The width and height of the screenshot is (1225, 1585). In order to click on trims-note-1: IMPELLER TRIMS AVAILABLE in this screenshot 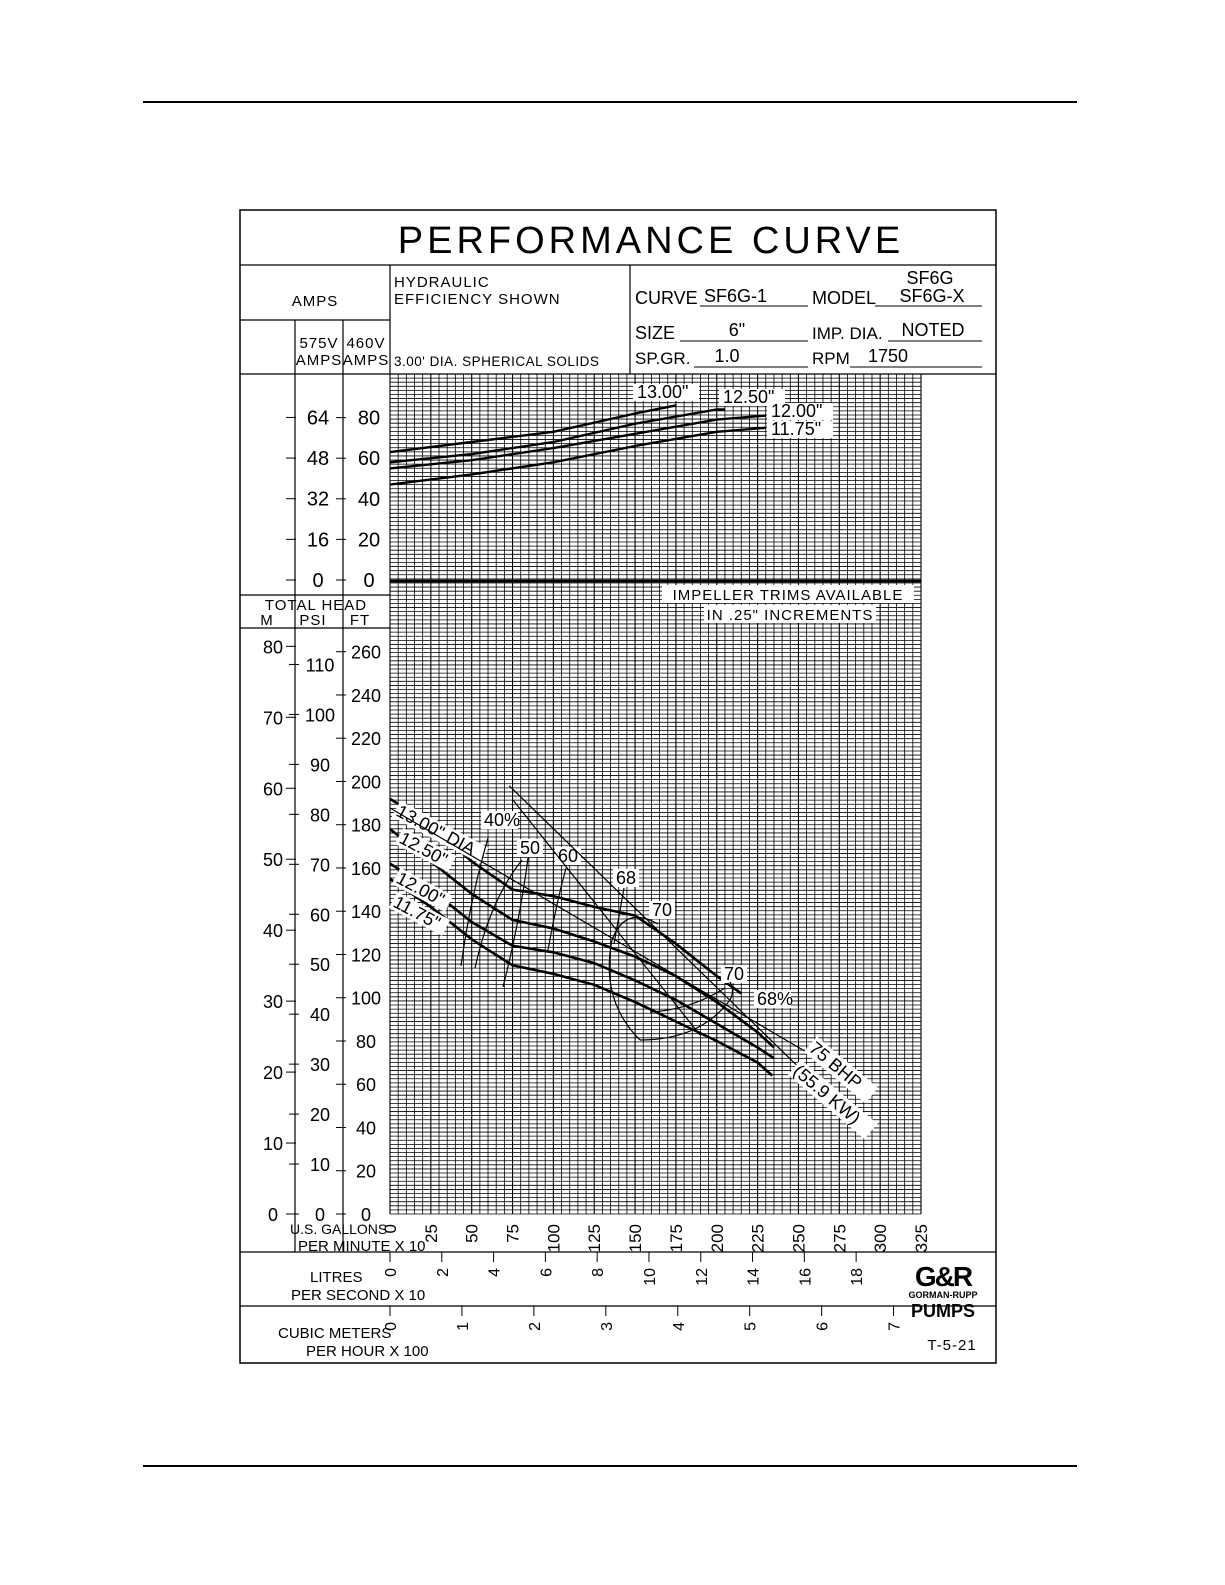, I will do `click(788, 595)`.